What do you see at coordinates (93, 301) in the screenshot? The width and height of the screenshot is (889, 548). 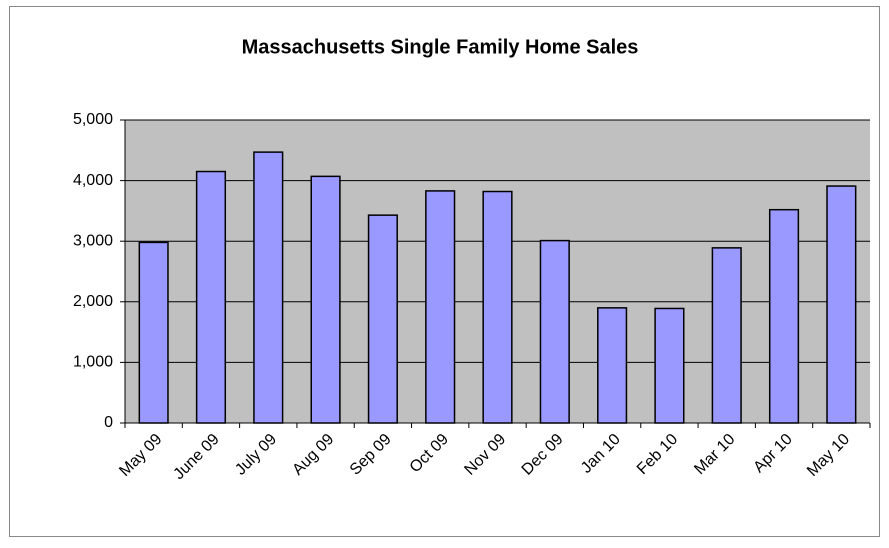 I see `y-tick-label: 2,000` at bounding box center [93, 301].